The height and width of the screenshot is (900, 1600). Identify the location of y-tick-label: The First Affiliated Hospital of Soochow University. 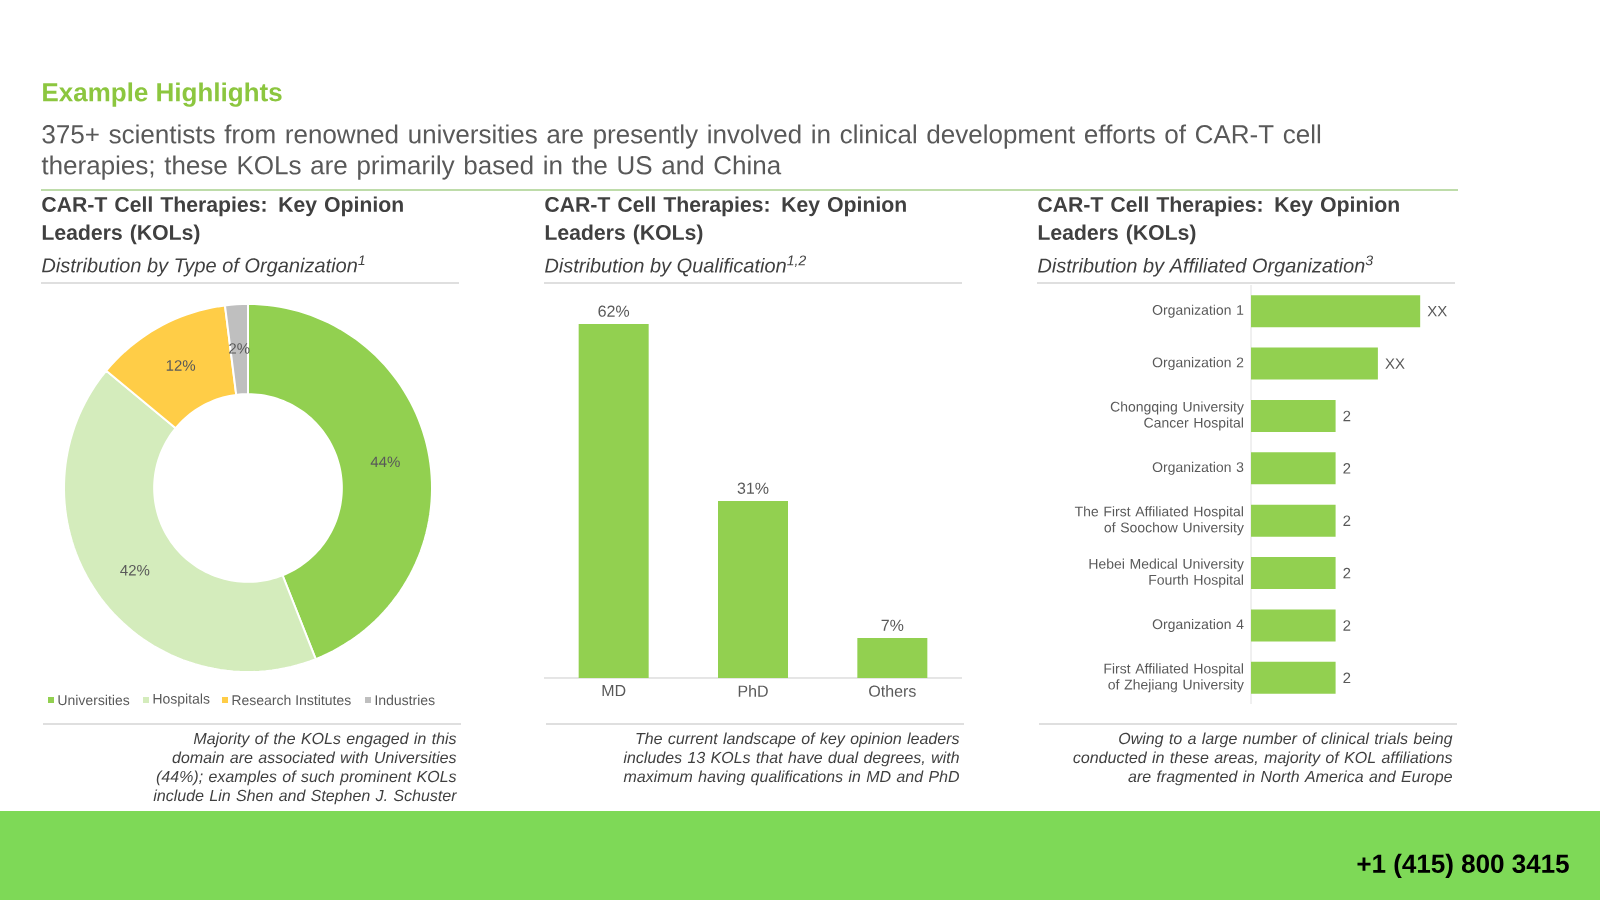
(1159, 521).